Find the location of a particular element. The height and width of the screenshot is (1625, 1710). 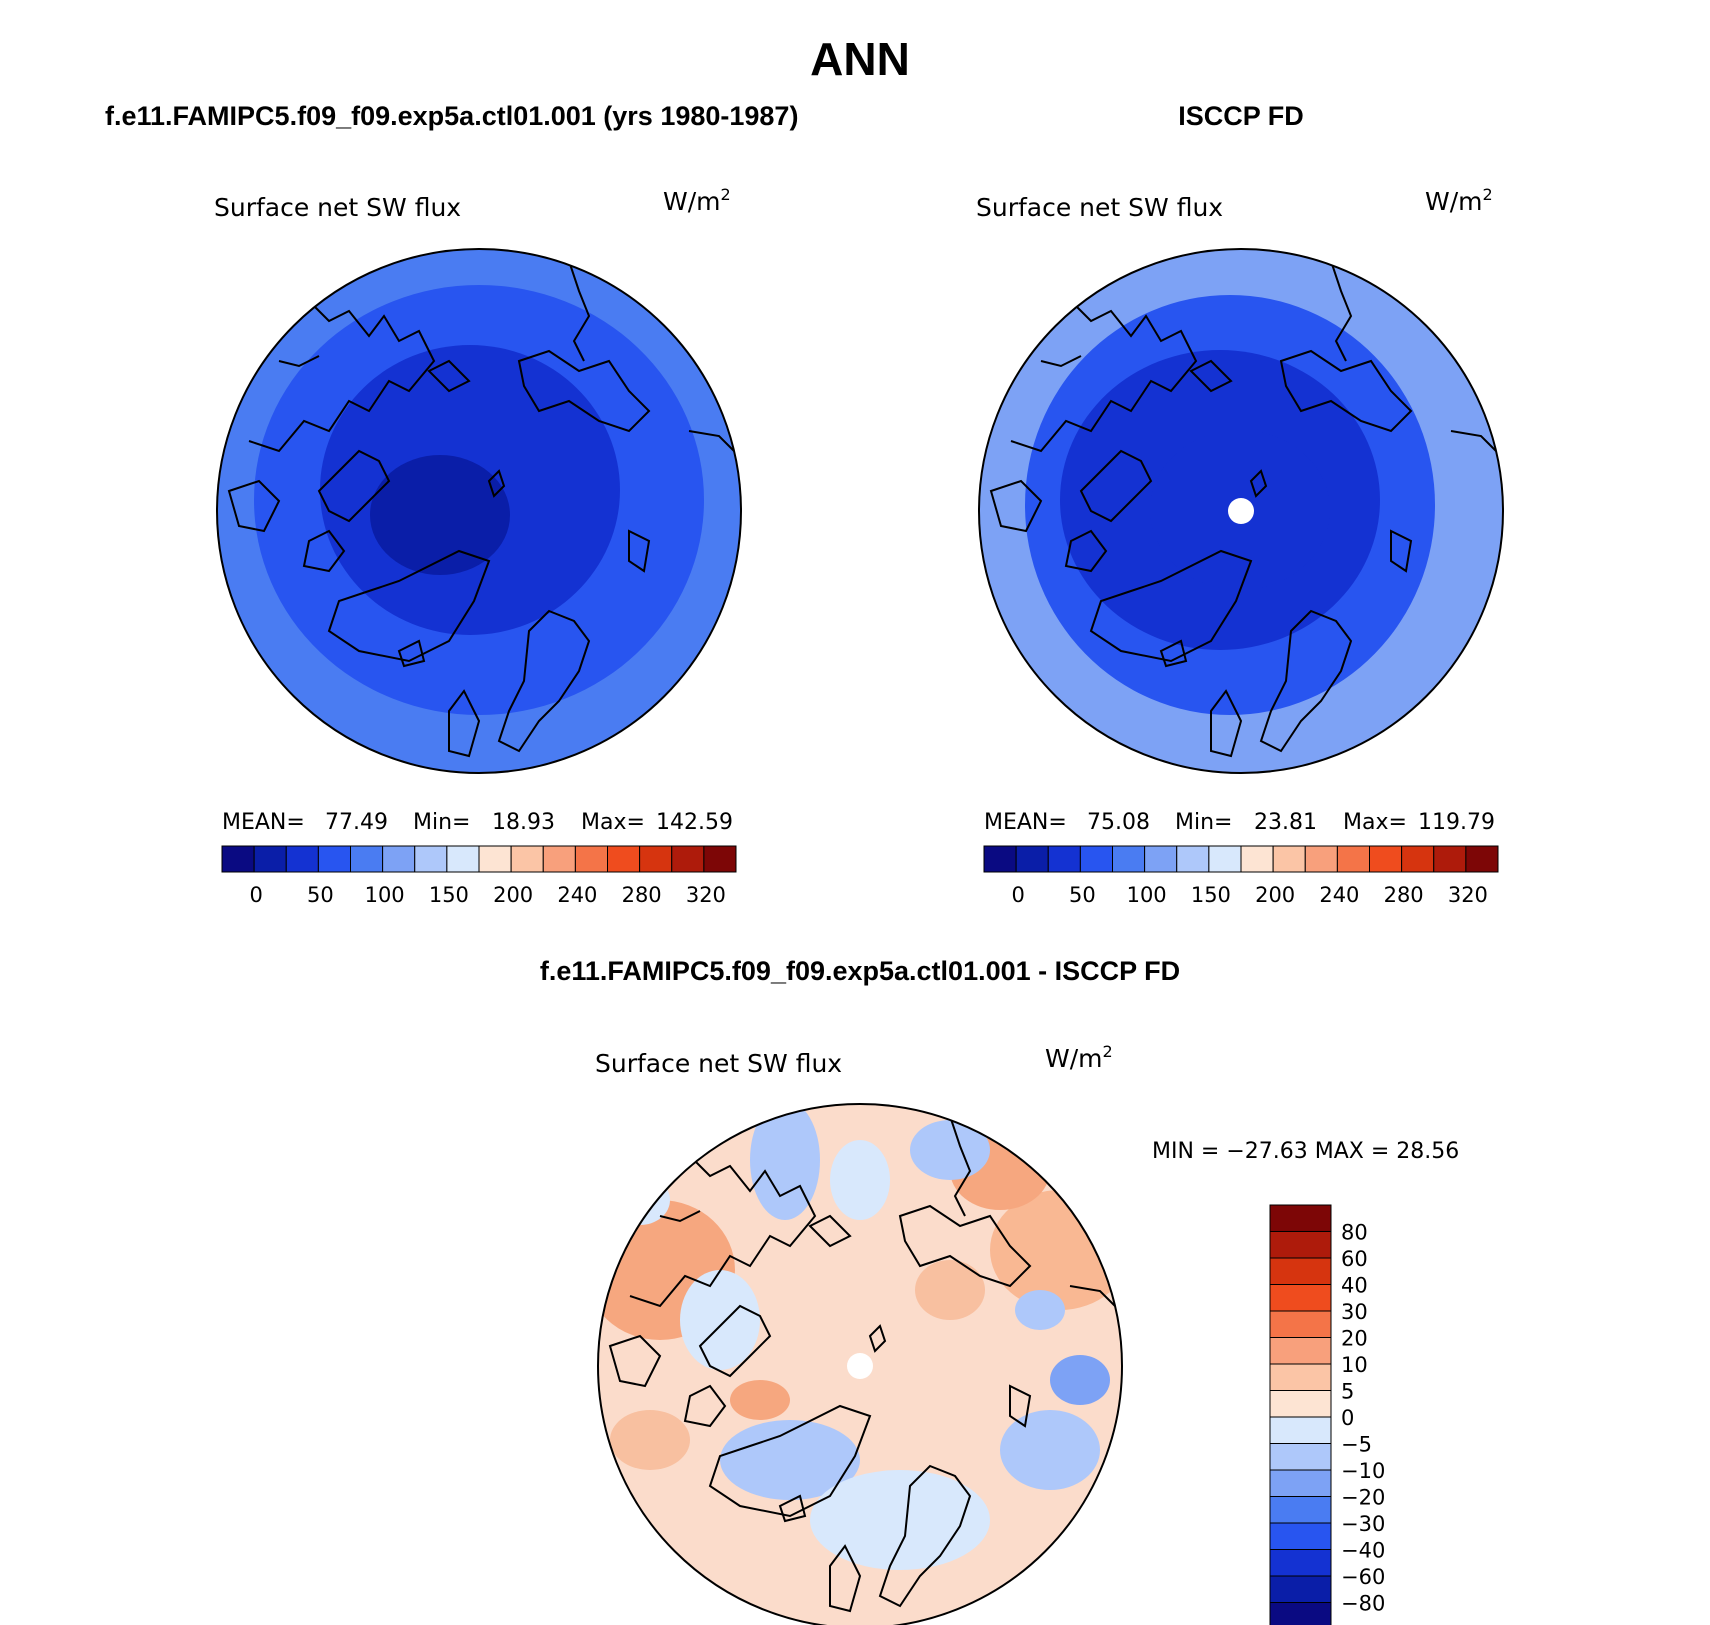

colorbar-tick-label: 80 is located at coordinates (1354, 1233).